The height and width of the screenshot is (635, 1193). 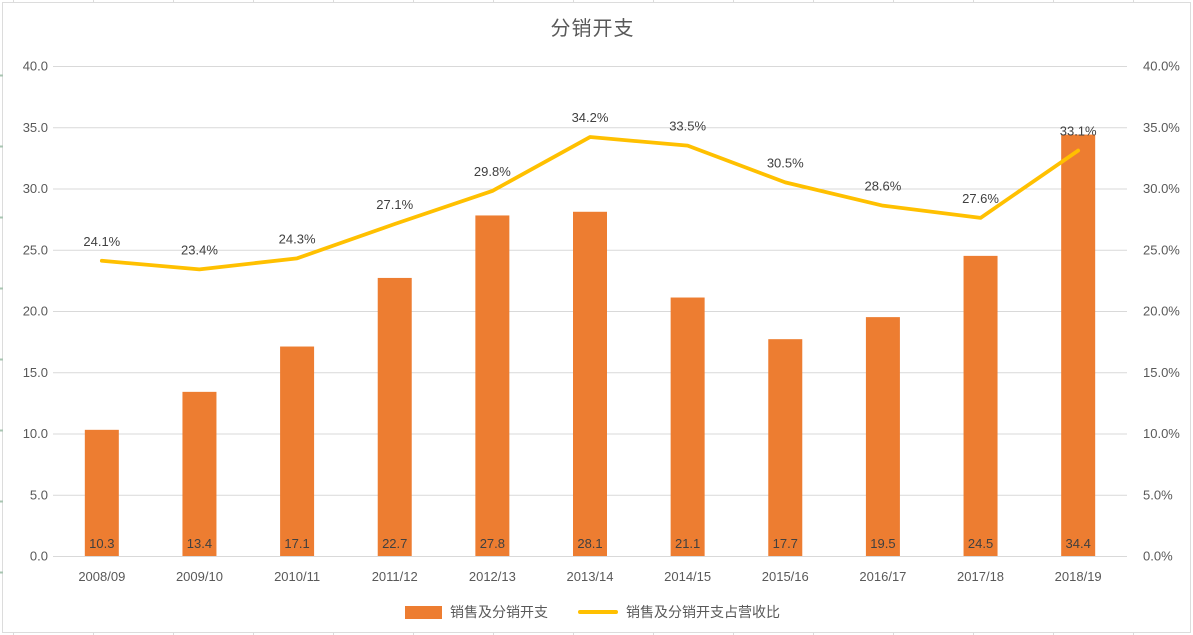 What do you see at coordinates (395, 576) in the screenshot?
I see `x-axis-category-label: 2011/12` at bounding box center [395, 576].